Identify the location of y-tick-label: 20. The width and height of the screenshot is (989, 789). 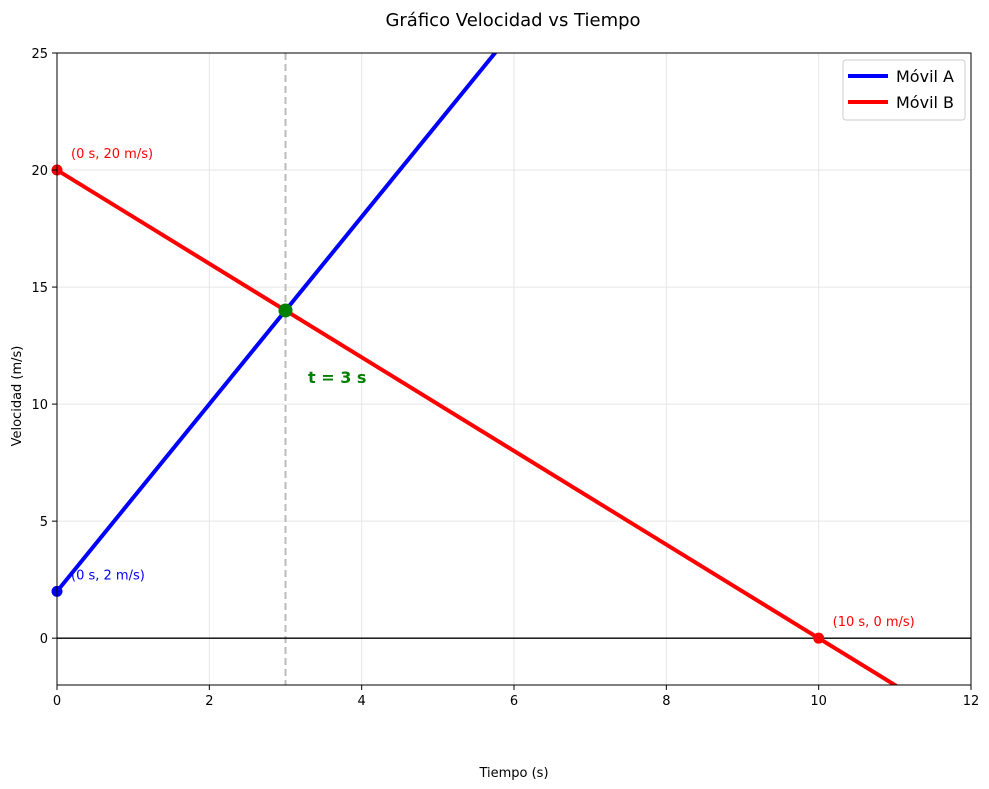
(39, 171).